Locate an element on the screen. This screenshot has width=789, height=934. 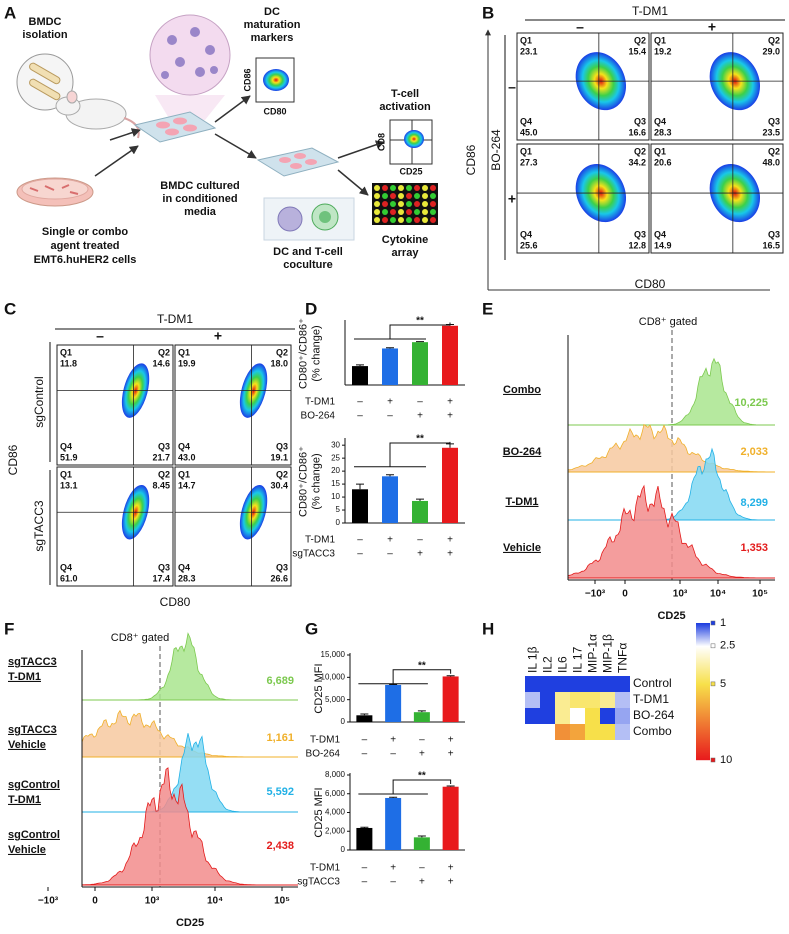
mfi-value: 2,438 is located at coordinates (280, 846).